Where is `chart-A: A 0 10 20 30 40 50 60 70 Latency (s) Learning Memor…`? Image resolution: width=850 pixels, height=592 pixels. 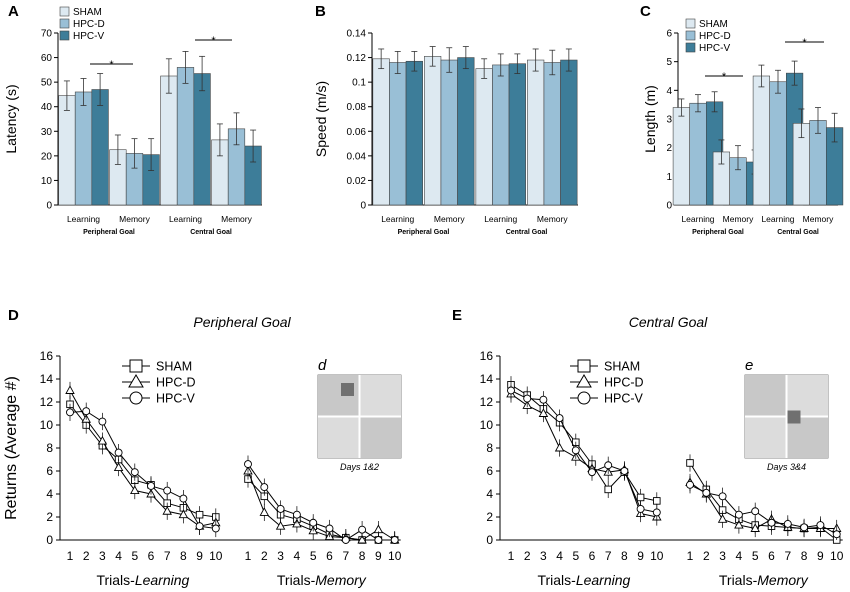 chart-A: A 0 10 20 30 40 50 60 70 Latency (s) Learning Memor… is located at coordinates (132, 119).